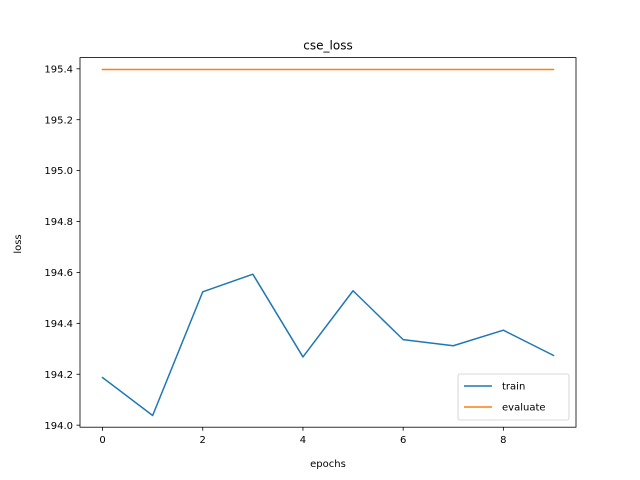  What do you see at coordinates (58, 69) in the screenshot?
I see `y-tick-label: 195.4` at bounding box center [58, 69].